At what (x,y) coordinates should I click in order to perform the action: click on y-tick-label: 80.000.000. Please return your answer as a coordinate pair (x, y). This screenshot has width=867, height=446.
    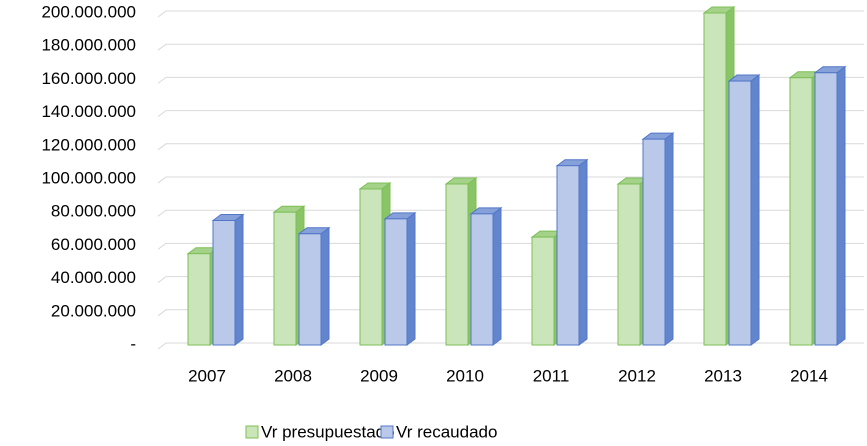
    Looking at the image, I should click on (93, 211).